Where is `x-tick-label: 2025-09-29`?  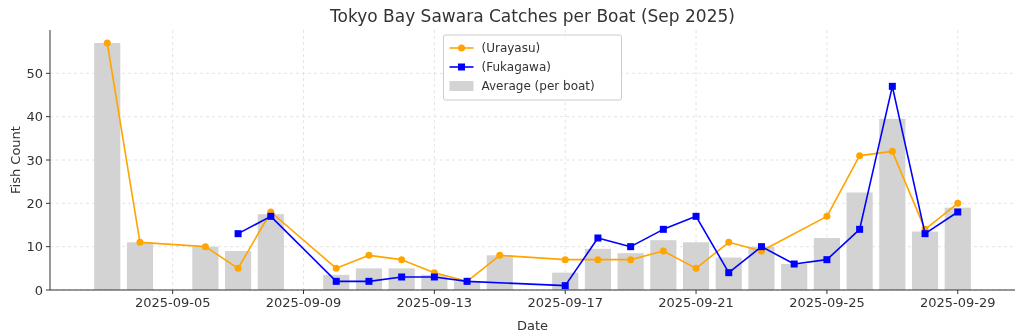 x-tick-label: 2025-09-29 is located at coordinates (957, 302).